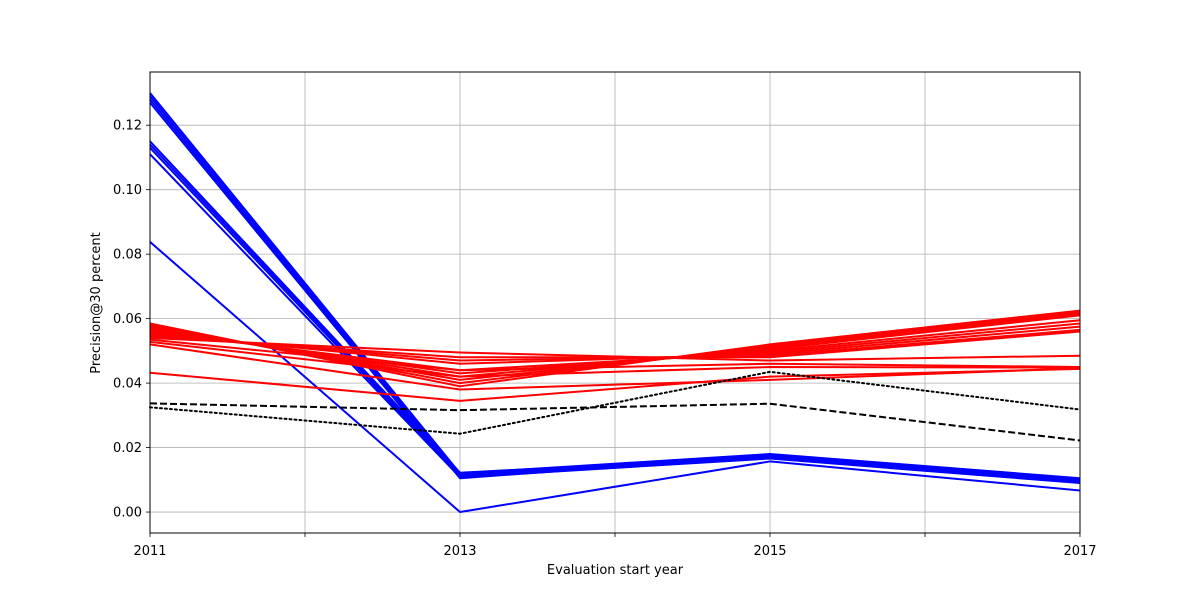 The image size is (1200, 600). What do you see at coordinates (1079, 551) in the screenshot?
I see `x-tick-label: 2017` at bounding box center [1079, 551].